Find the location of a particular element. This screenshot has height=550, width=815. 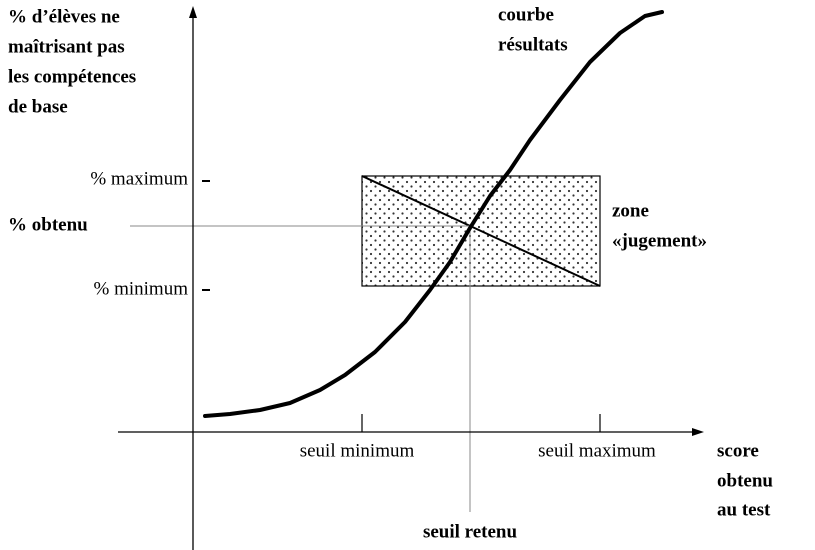

curve-label: courbe is located at coordinates (526, 14).